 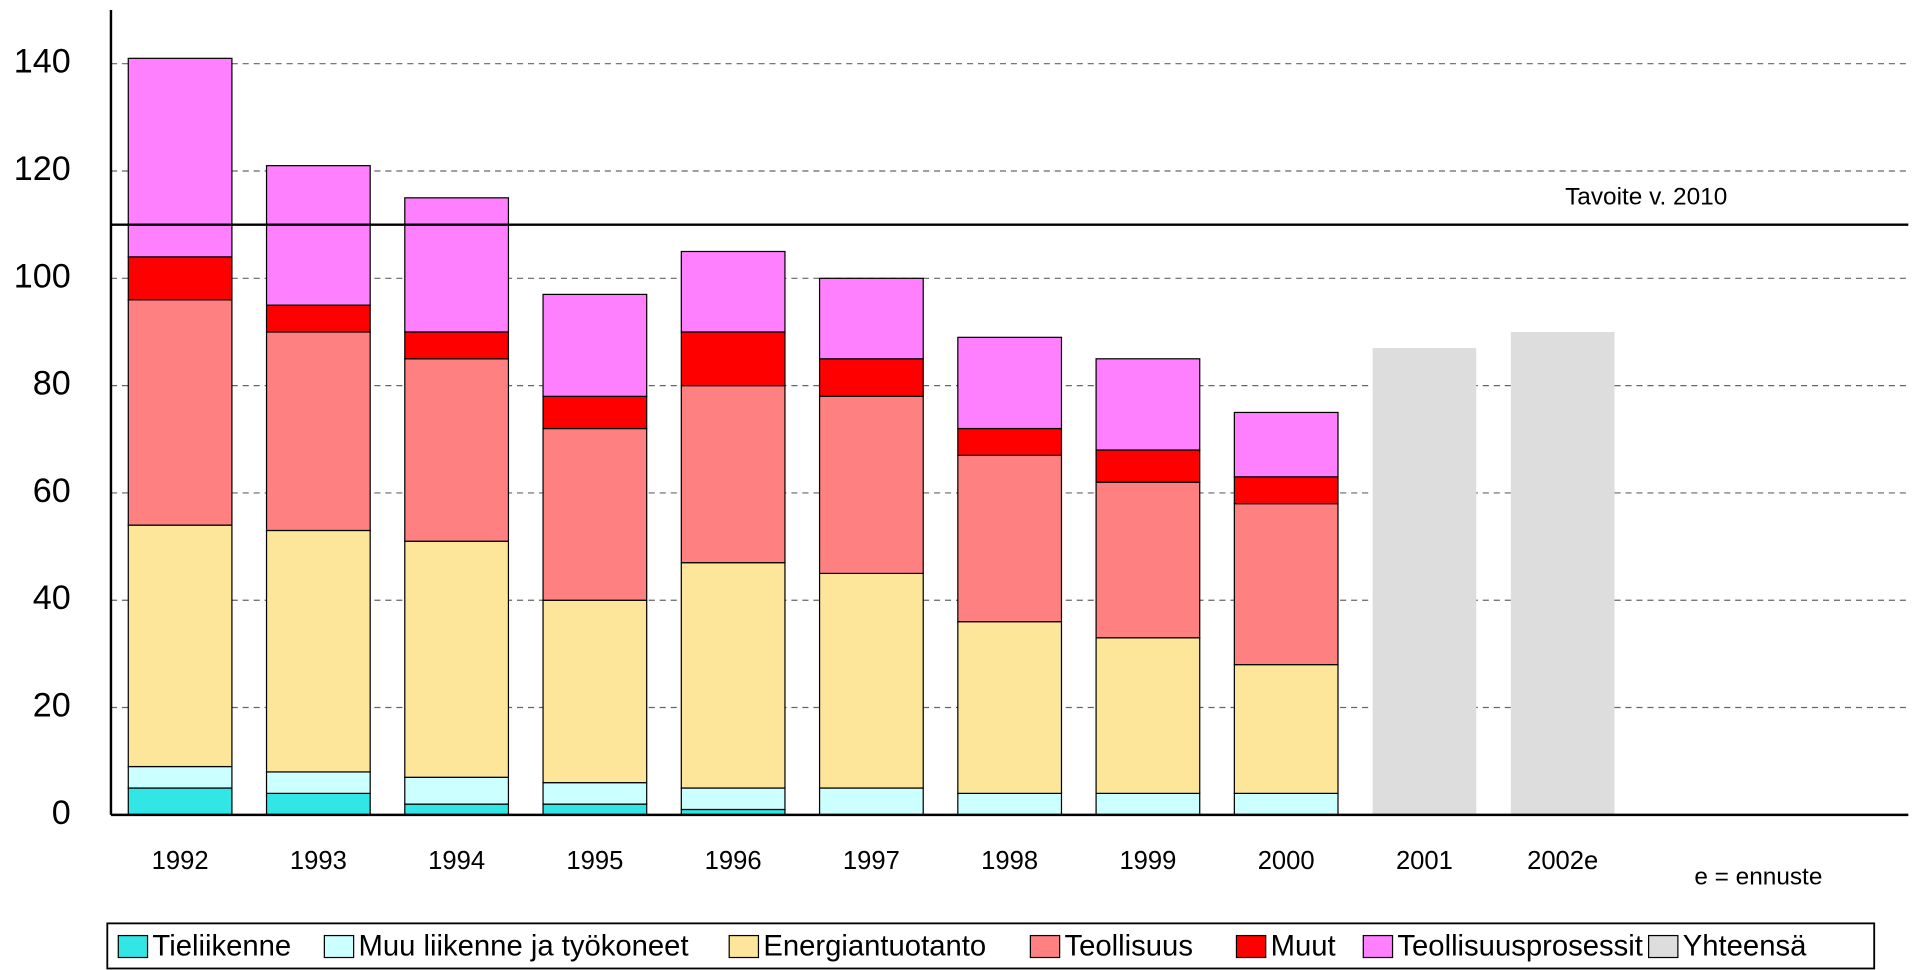 I want to click on x-tick-label: 1992, so click(x=180, y=861).